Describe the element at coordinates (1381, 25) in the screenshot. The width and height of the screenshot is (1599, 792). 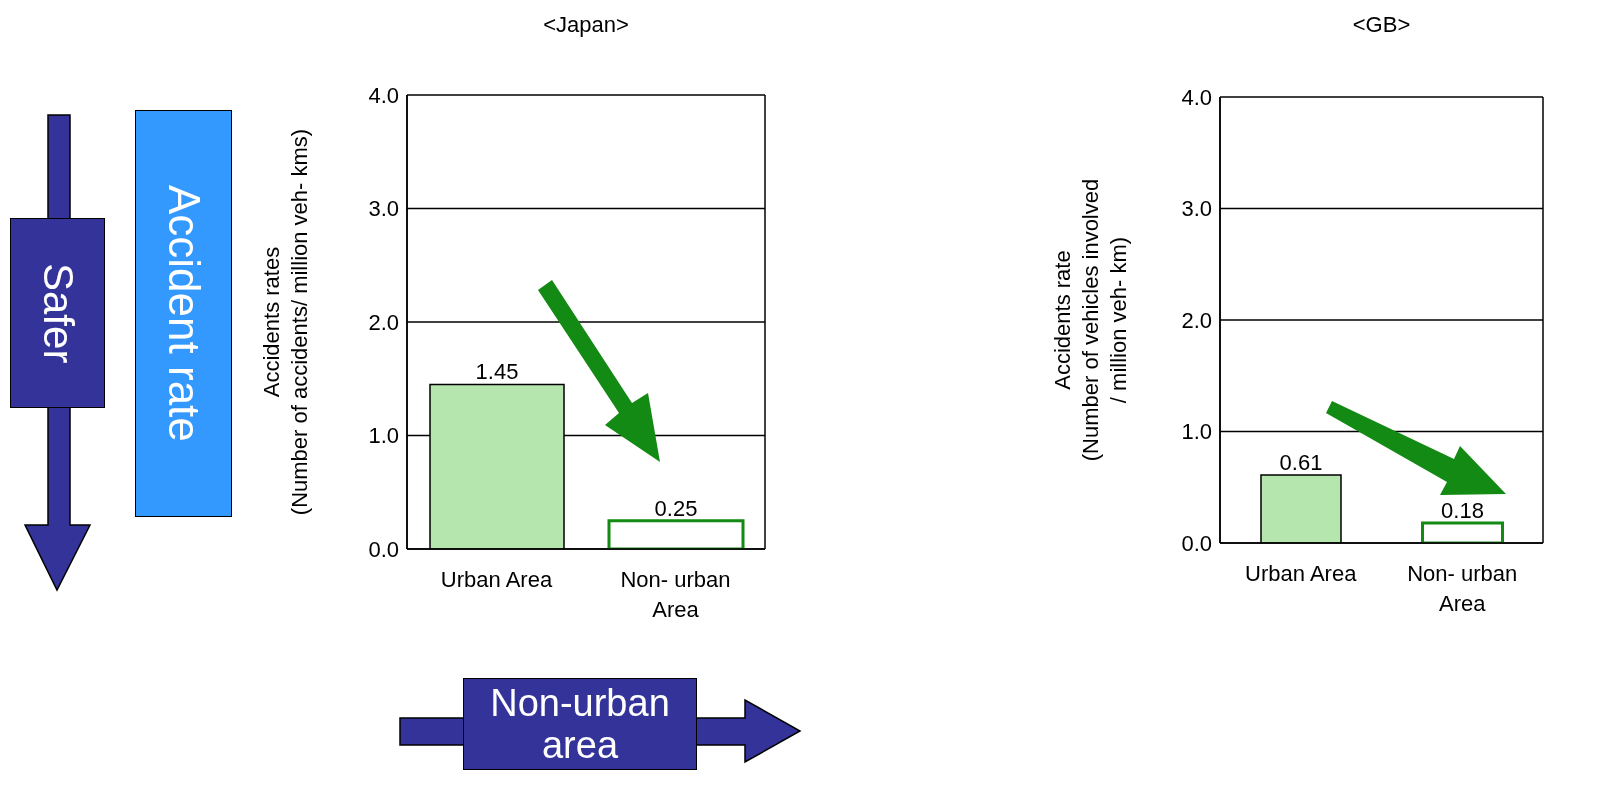
I see `chart-title: <GB>` at that location.